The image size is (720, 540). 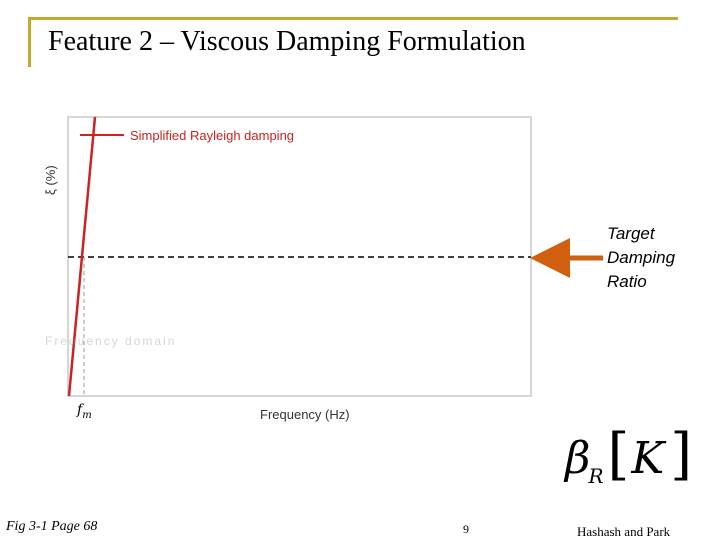 I want to click on callout-line-3: Ratio, so click(x=627, y=281).